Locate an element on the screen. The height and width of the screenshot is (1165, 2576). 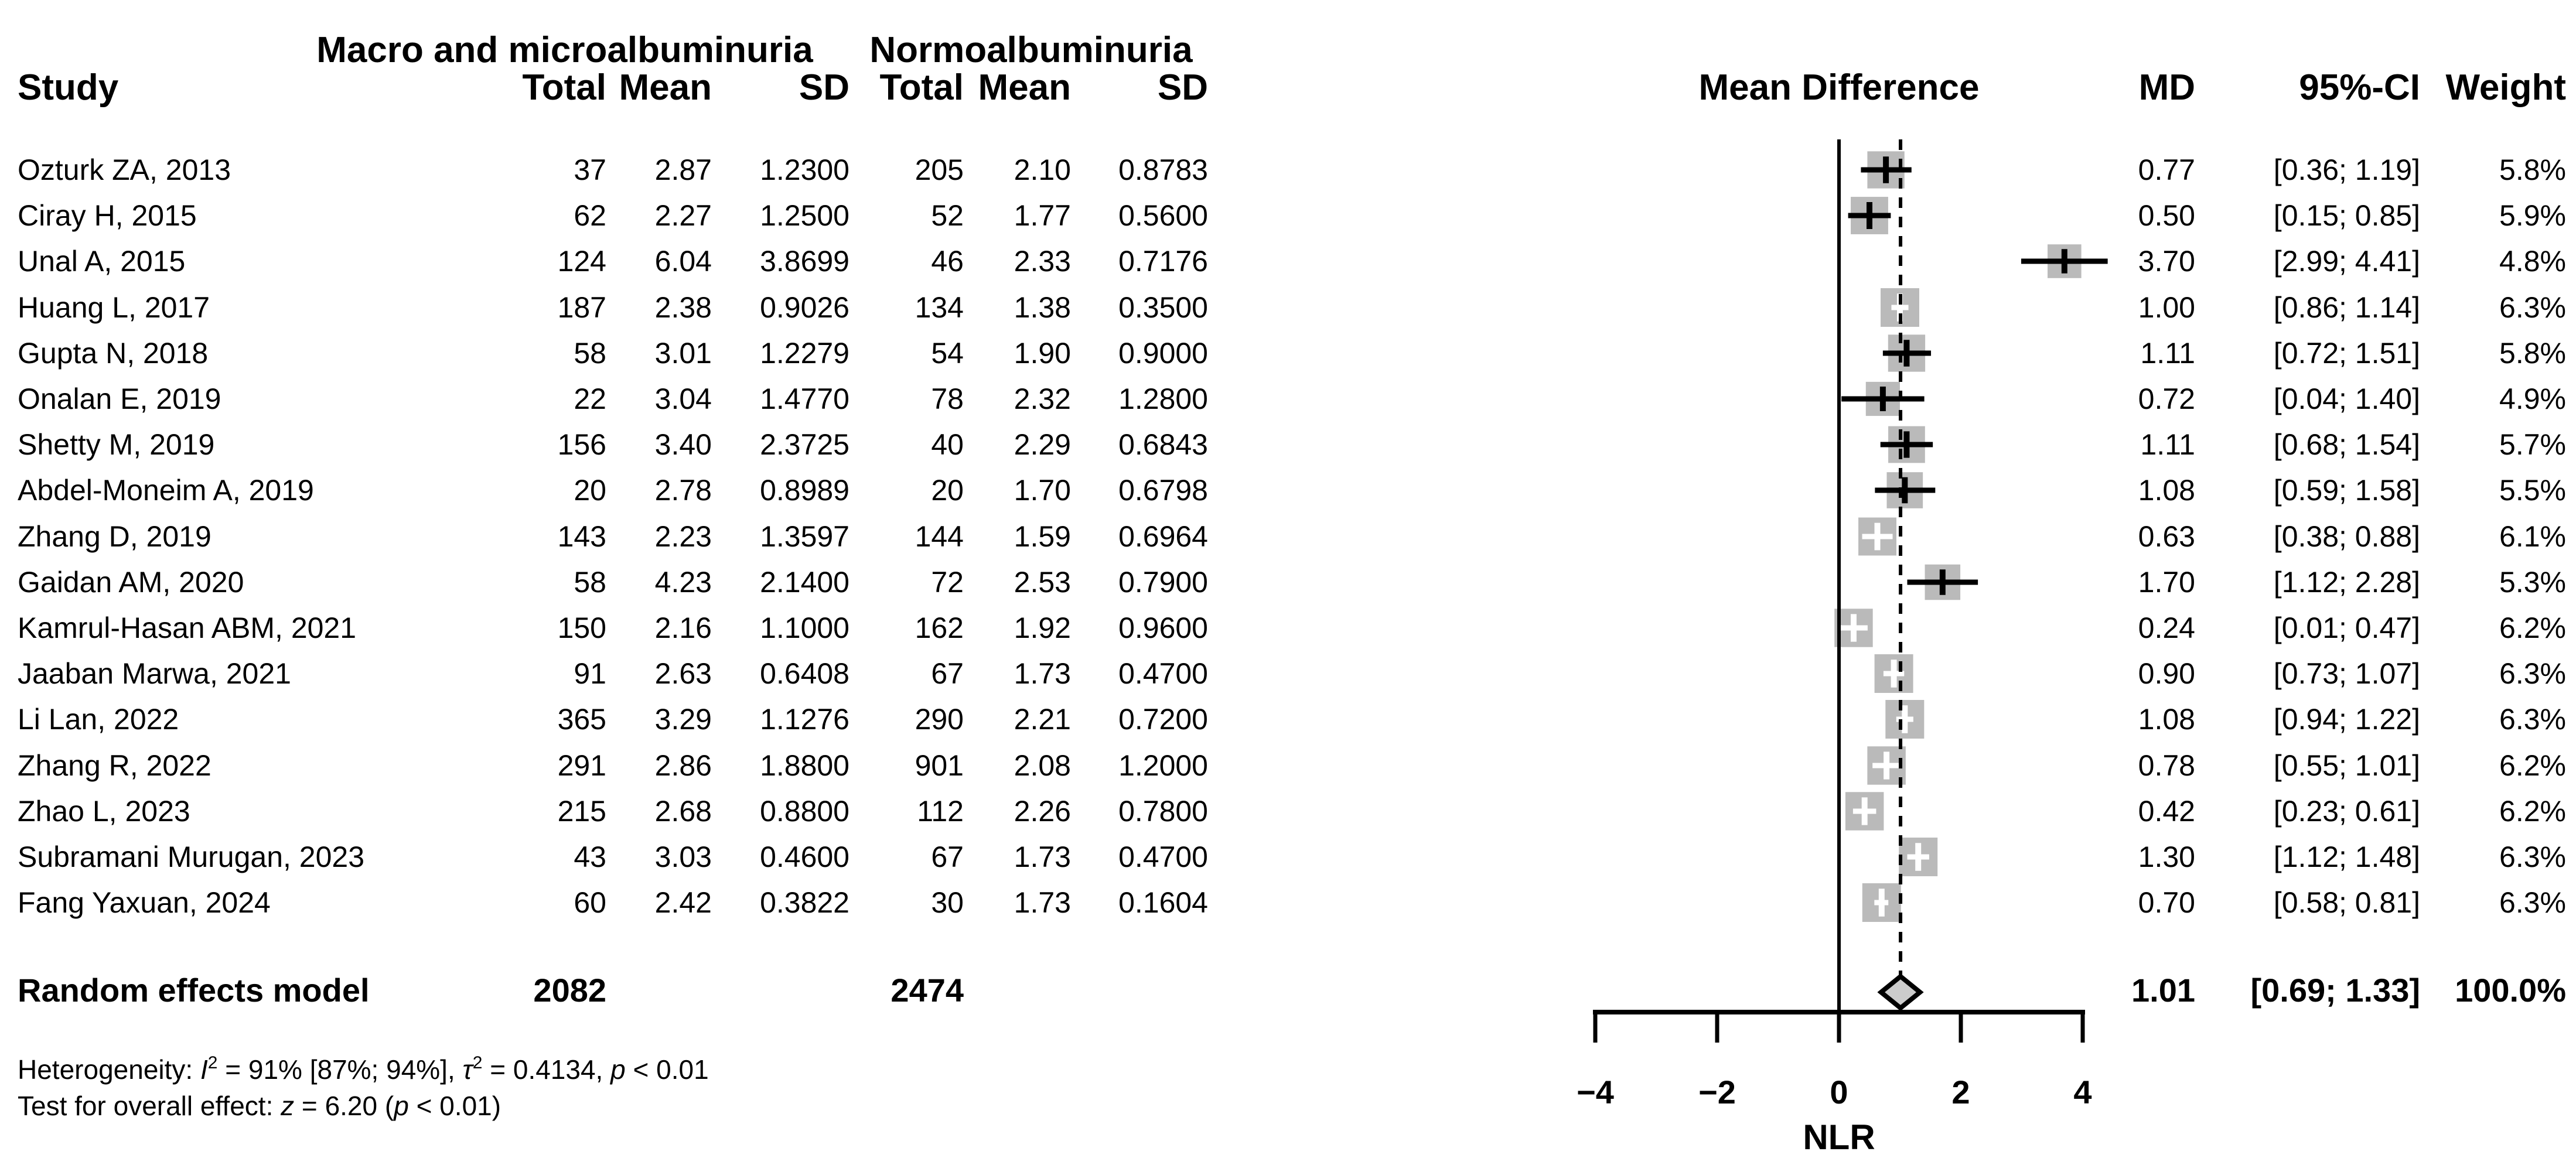
sd-group2-cell: 0.6964 is located at coordinates (1163, 536).